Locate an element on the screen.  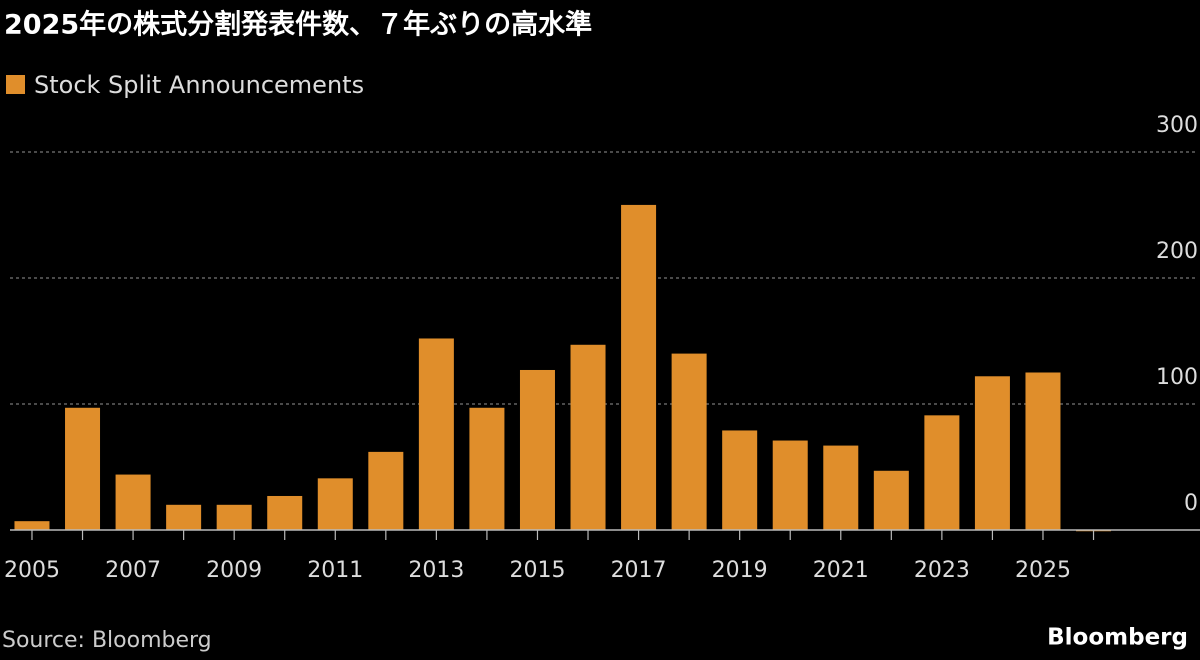
y-tick-label: 300 is located at coordinates (1177, 125).